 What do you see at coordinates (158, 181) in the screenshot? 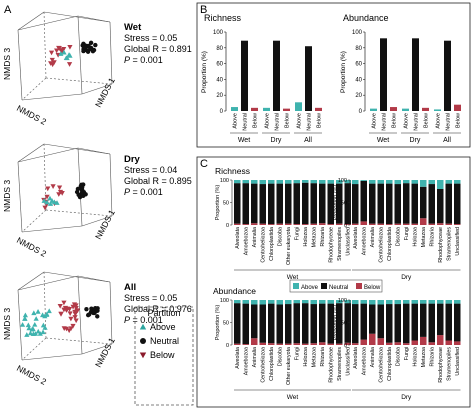
I see `nmds-global-r: Global R = 0.895` at bounding box center [158, 181].